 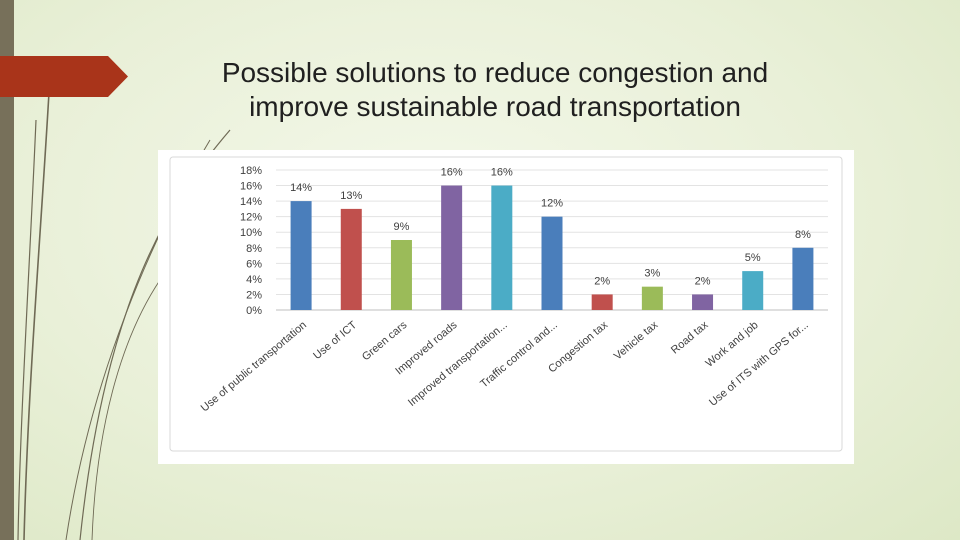 What do you see at coordinates (753, 258) in the screenshot?
I see `data-label: 5%` at bounding box center [753, 258].